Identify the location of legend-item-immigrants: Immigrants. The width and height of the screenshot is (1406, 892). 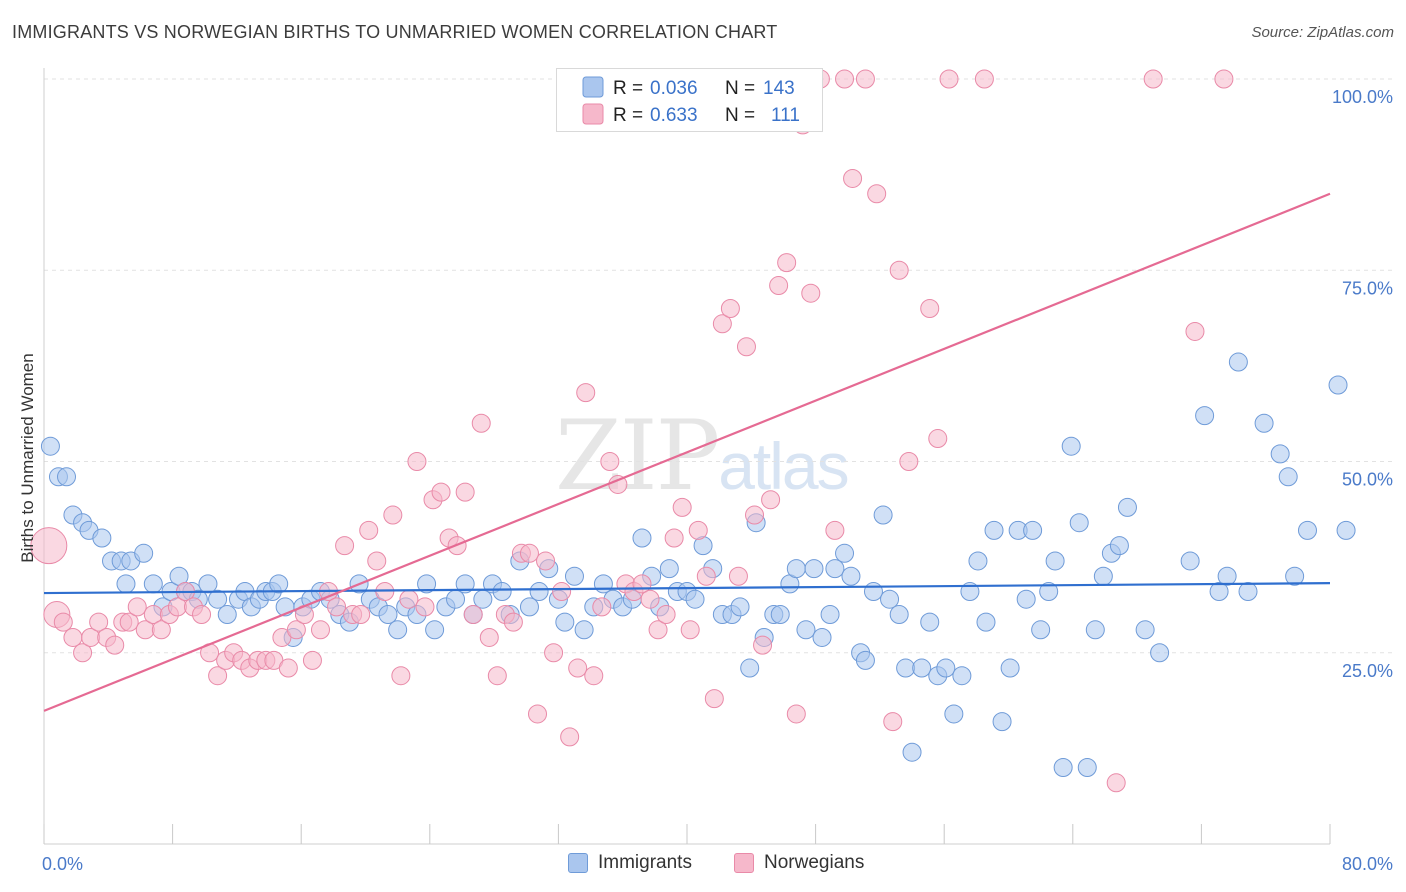
(630, 863).